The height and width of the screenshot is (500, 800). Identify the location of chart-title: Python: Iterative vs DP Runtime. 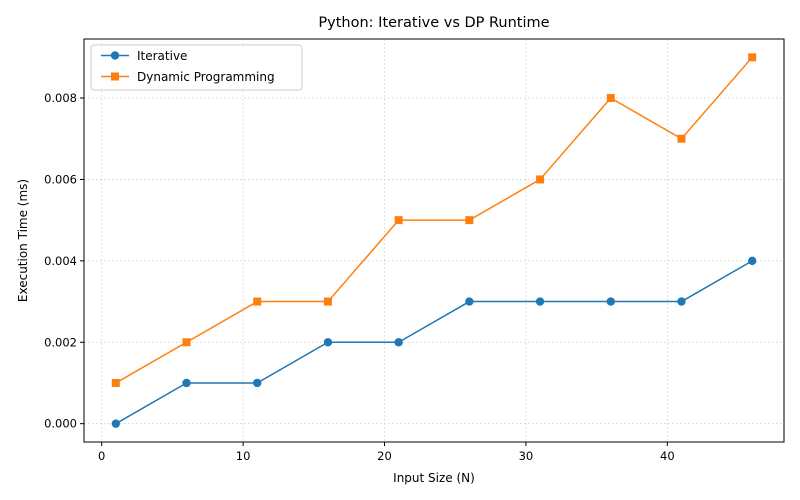
(433, 23).